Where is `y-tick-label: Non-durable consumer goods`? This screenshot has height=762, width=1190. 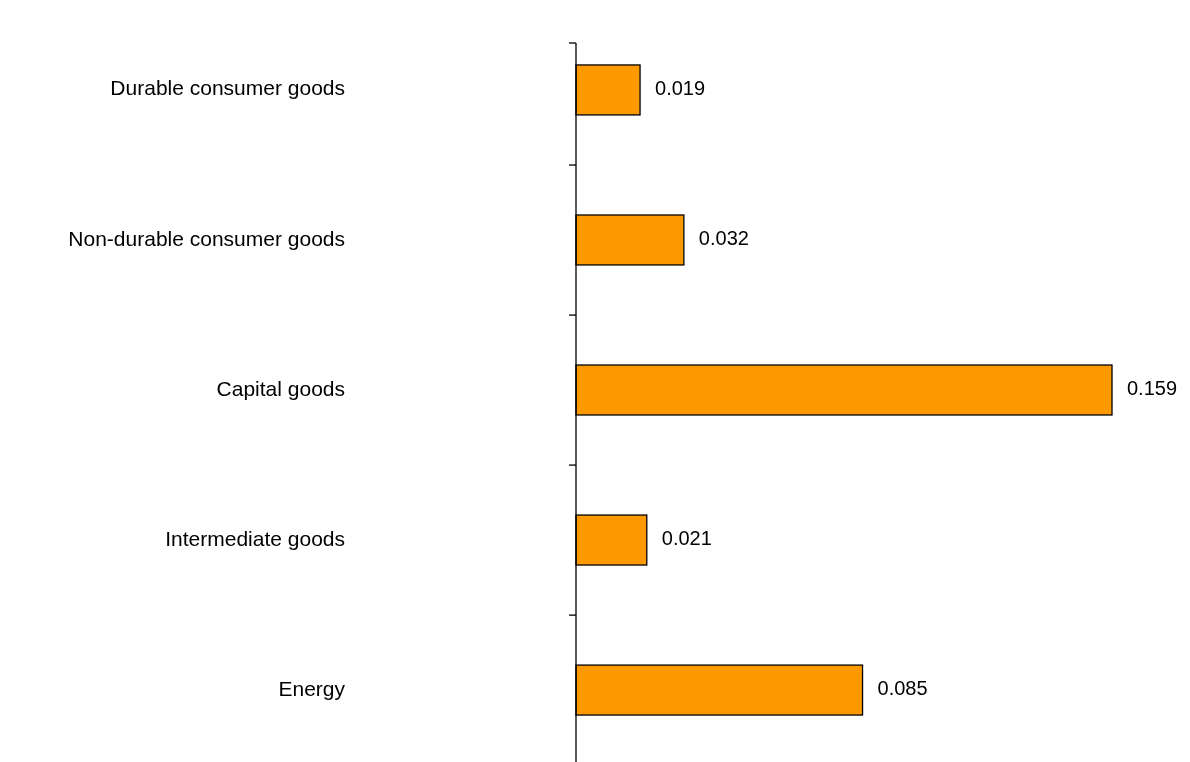 y-tick-label: Non-durable consumer goods is located at coordinates (206, 238).